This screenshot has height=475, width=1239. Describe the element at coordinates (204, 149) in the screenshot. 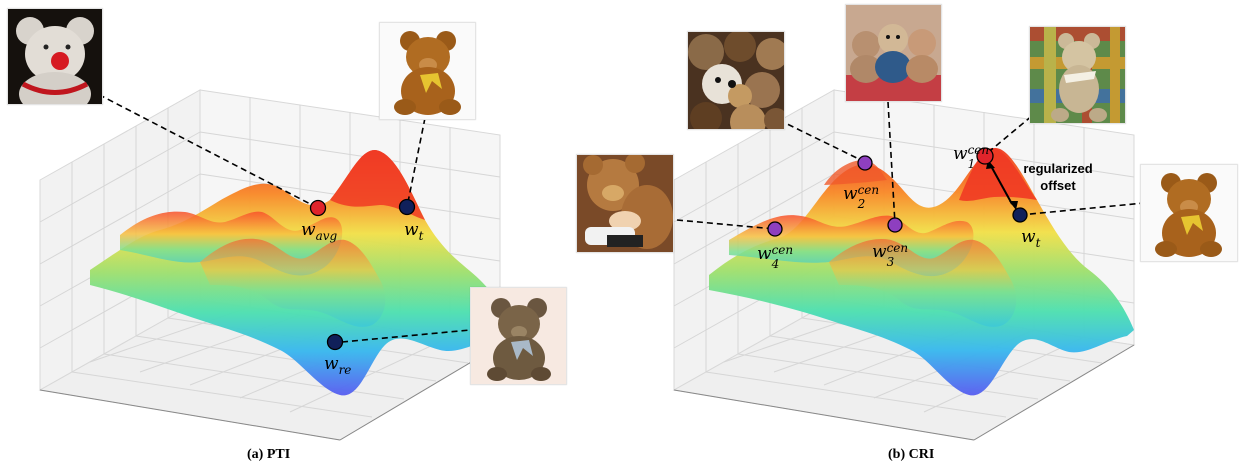

I see `connector-w-avg` at that location.